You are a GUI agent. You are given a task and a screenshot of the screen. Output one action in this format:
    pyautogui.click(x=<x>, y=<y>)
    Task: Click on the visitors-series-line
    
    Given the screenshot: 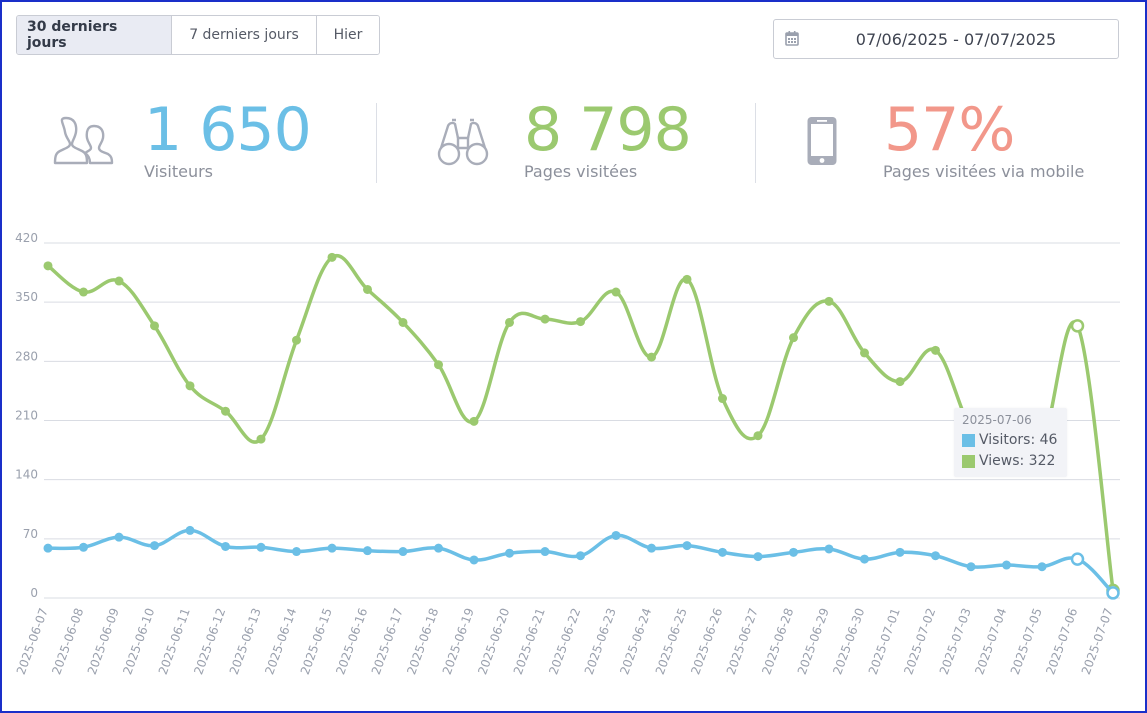 What is the action you would take?
    pyautogui.click(x=580, y=561)
    